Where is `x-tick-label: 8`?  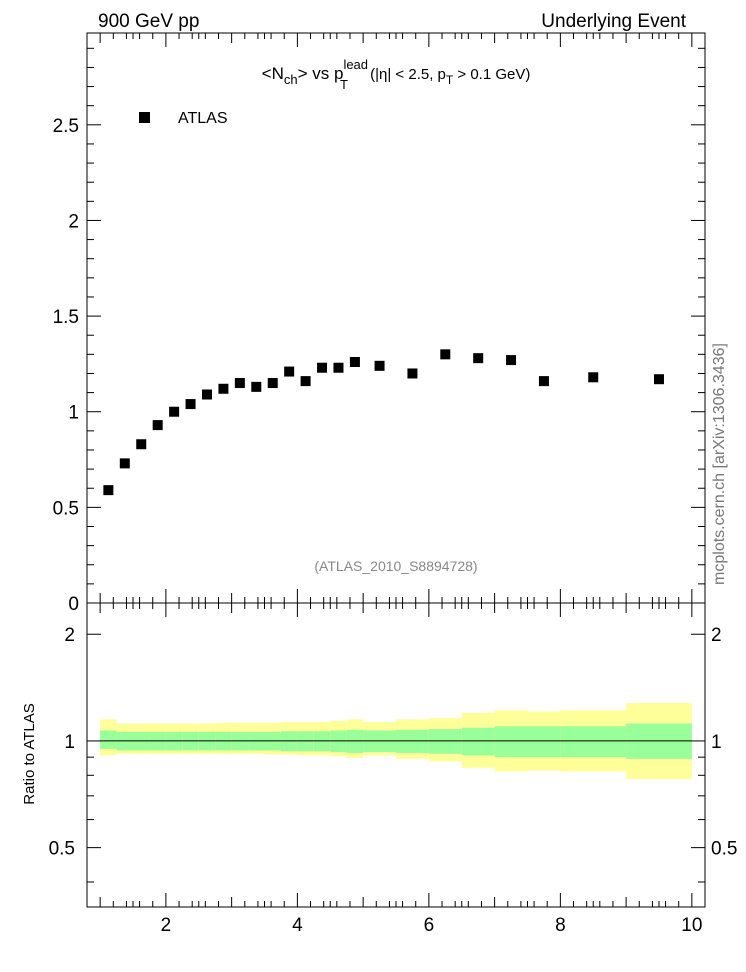
x-tick-label: 8 is located at coordinates (560, 925).